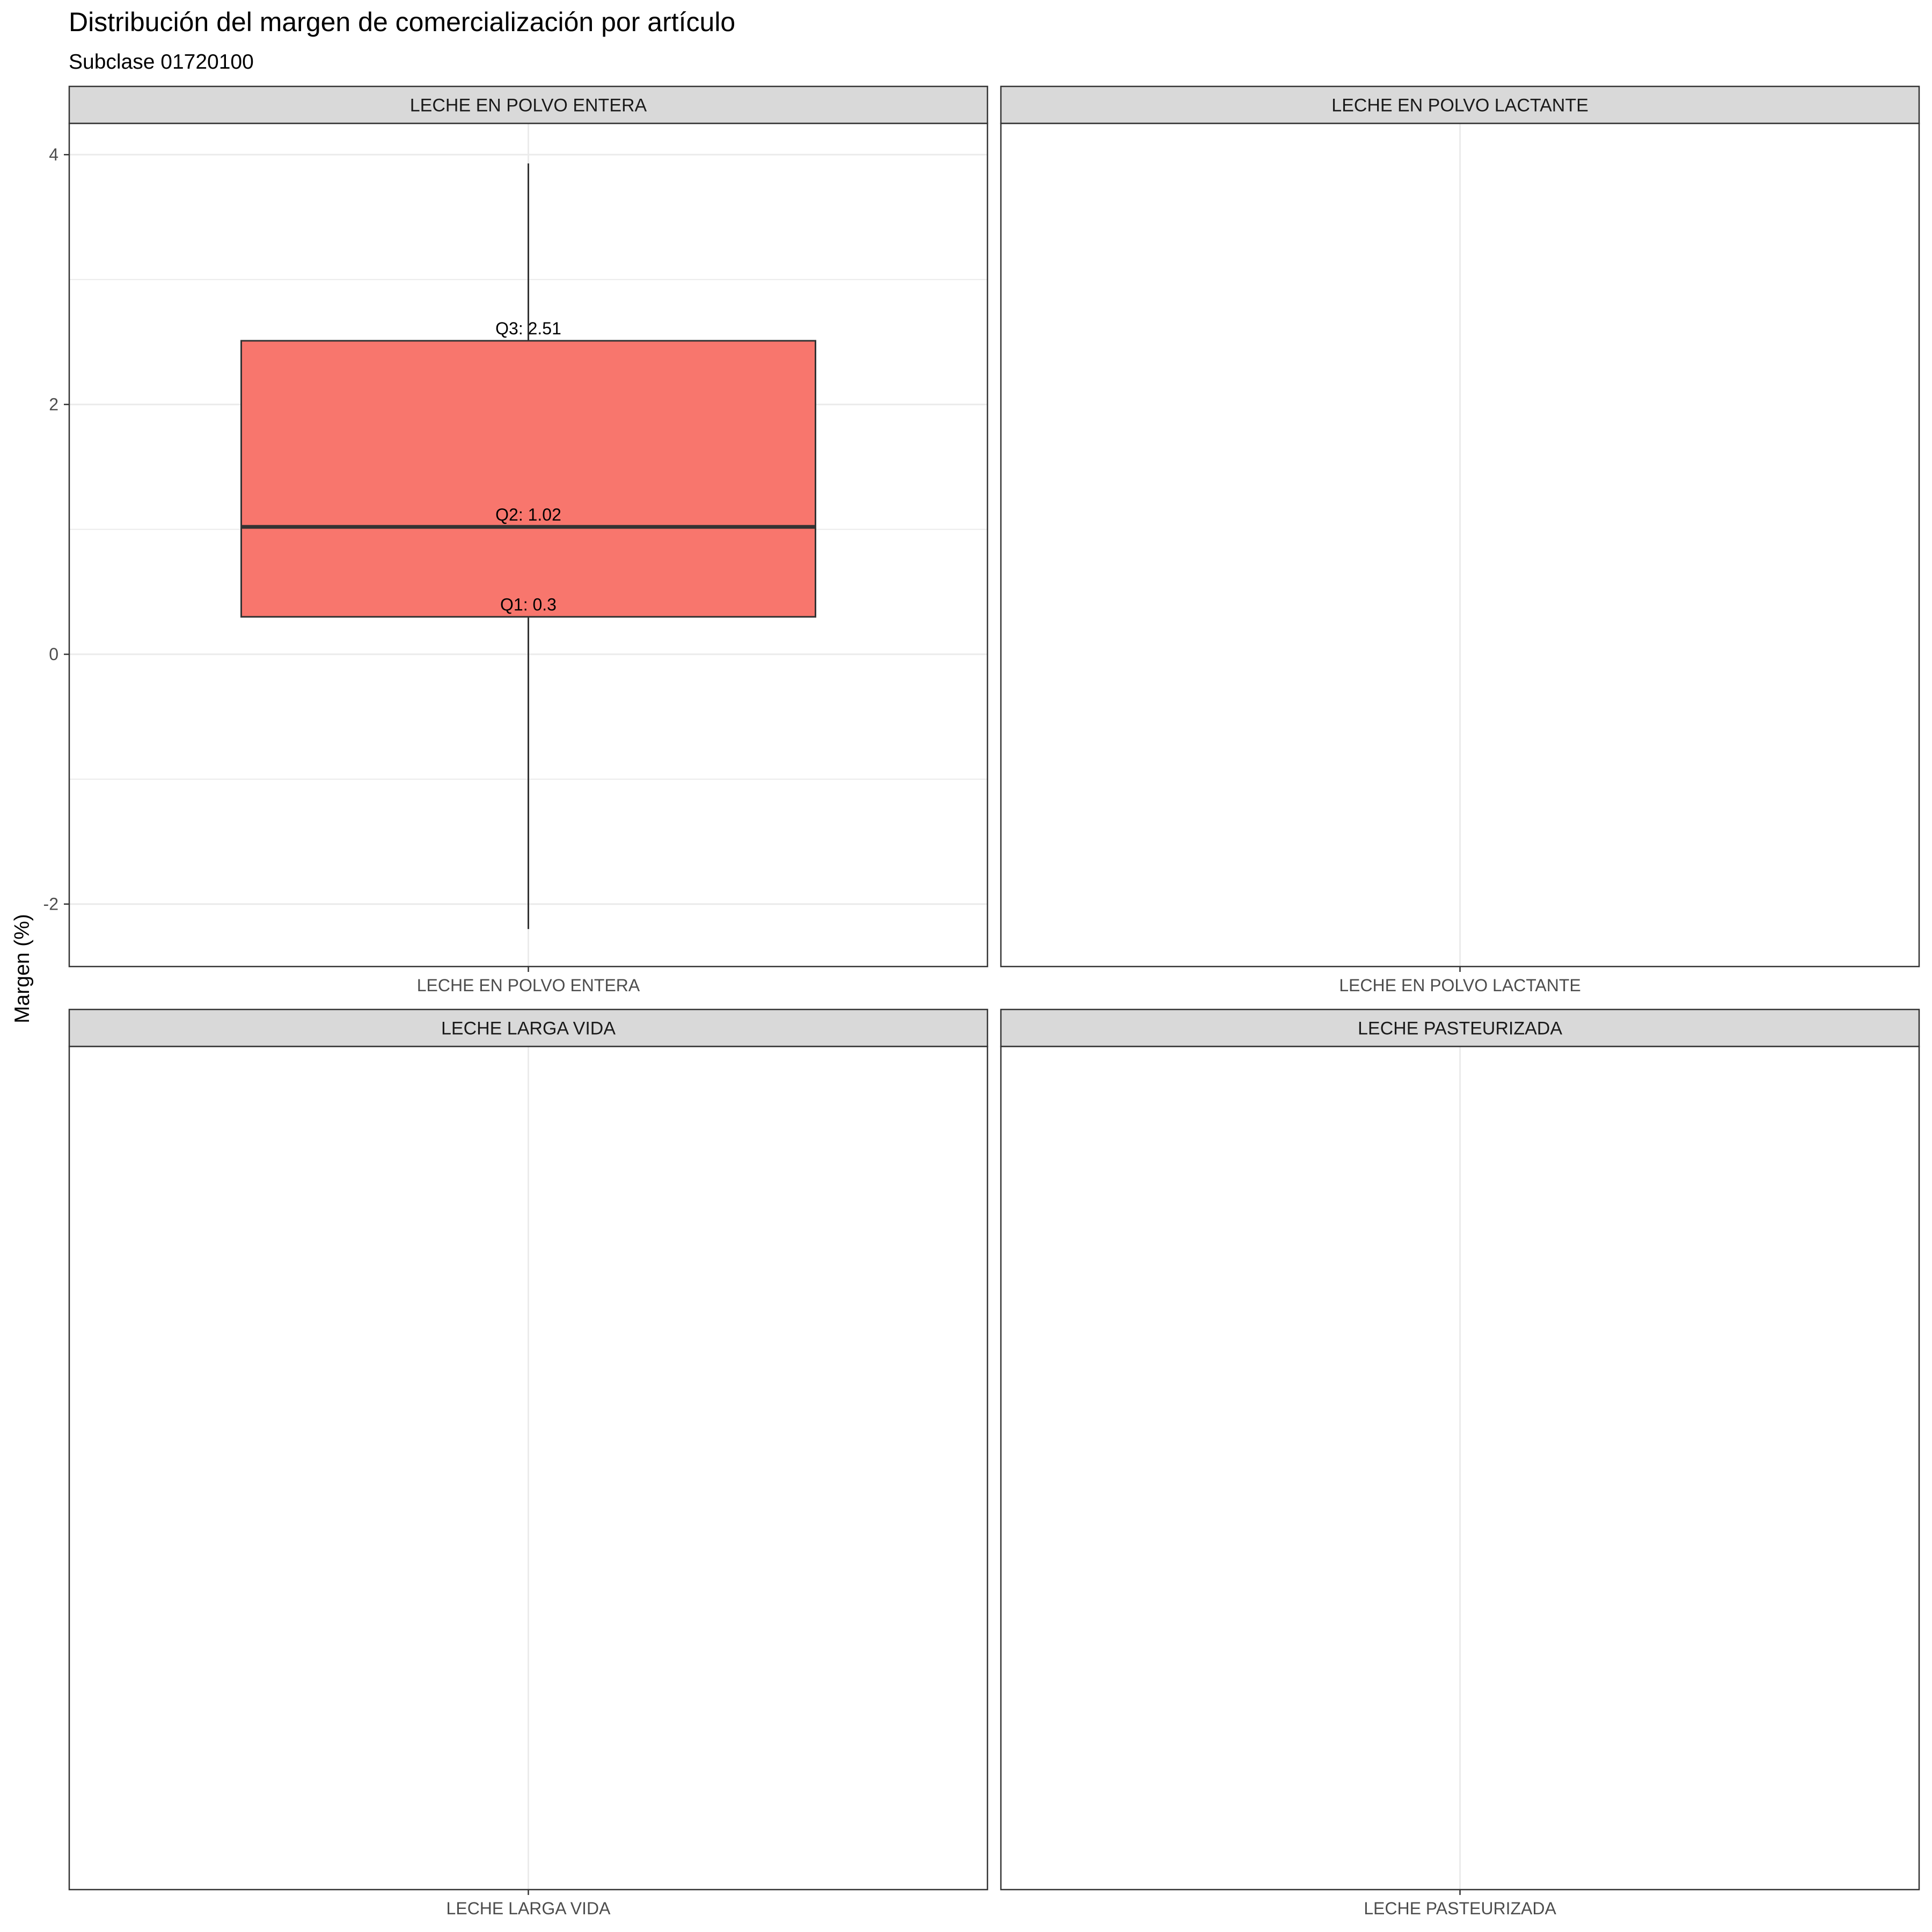 This screenshot has height=1932, width=1932. Describe the element at coordinates (528, 328) in the screenshot. I see `q3-label: Q3: 2.51` at that location.